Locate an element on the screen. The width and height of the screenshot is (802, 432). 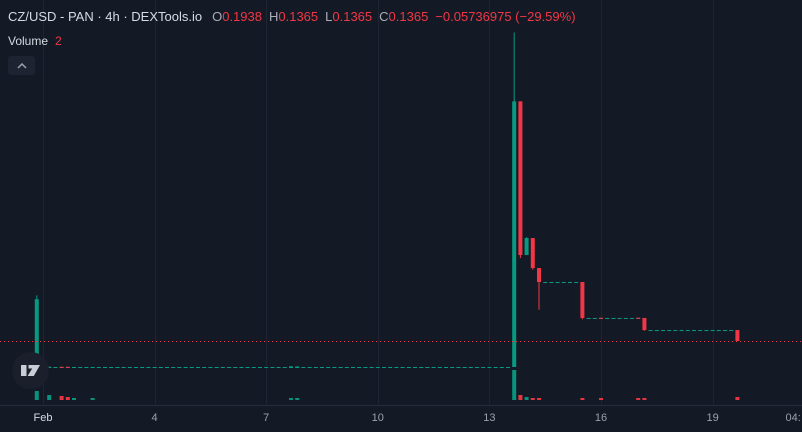
volume-bars is located at coordinates (387, 385).